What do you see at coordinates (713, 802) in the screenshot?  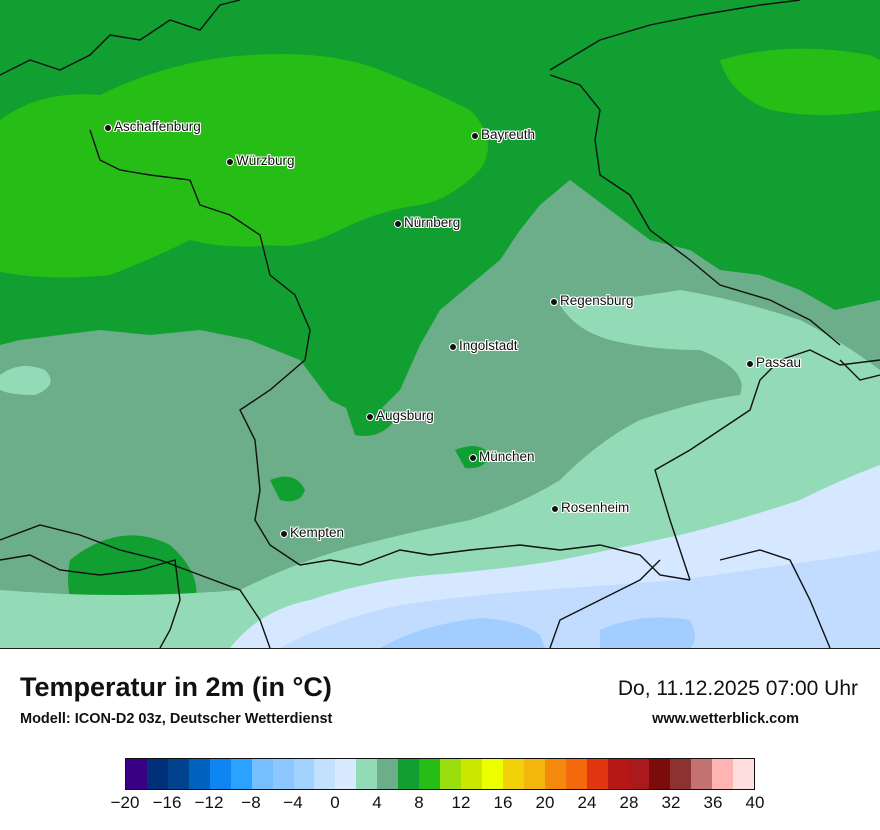 I see `color-scale-tick-label: 36` at bounding box center [713, 802].